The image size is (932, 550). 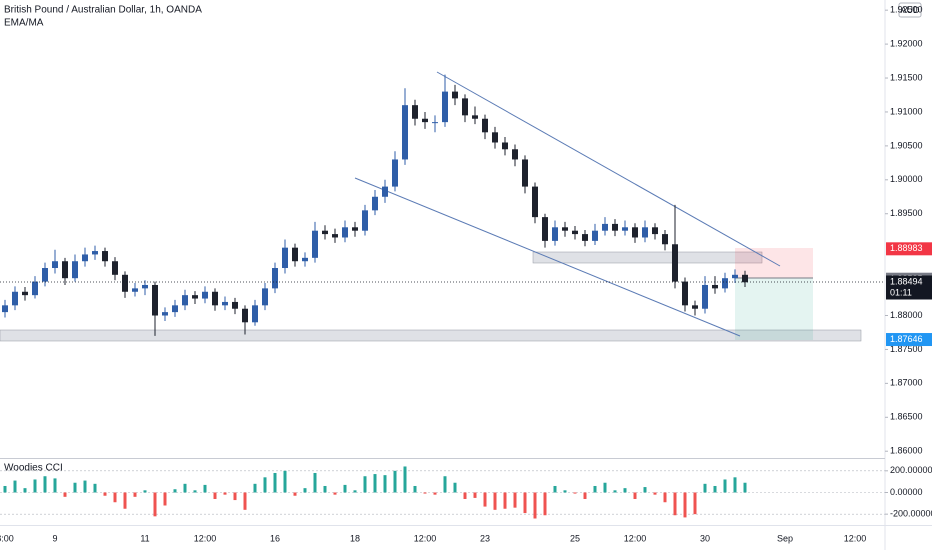 What do you see at coordinates (906, 213) in the screenshot?
I see `y-tick-label: 1.89500` at bounding box center [906, 213].